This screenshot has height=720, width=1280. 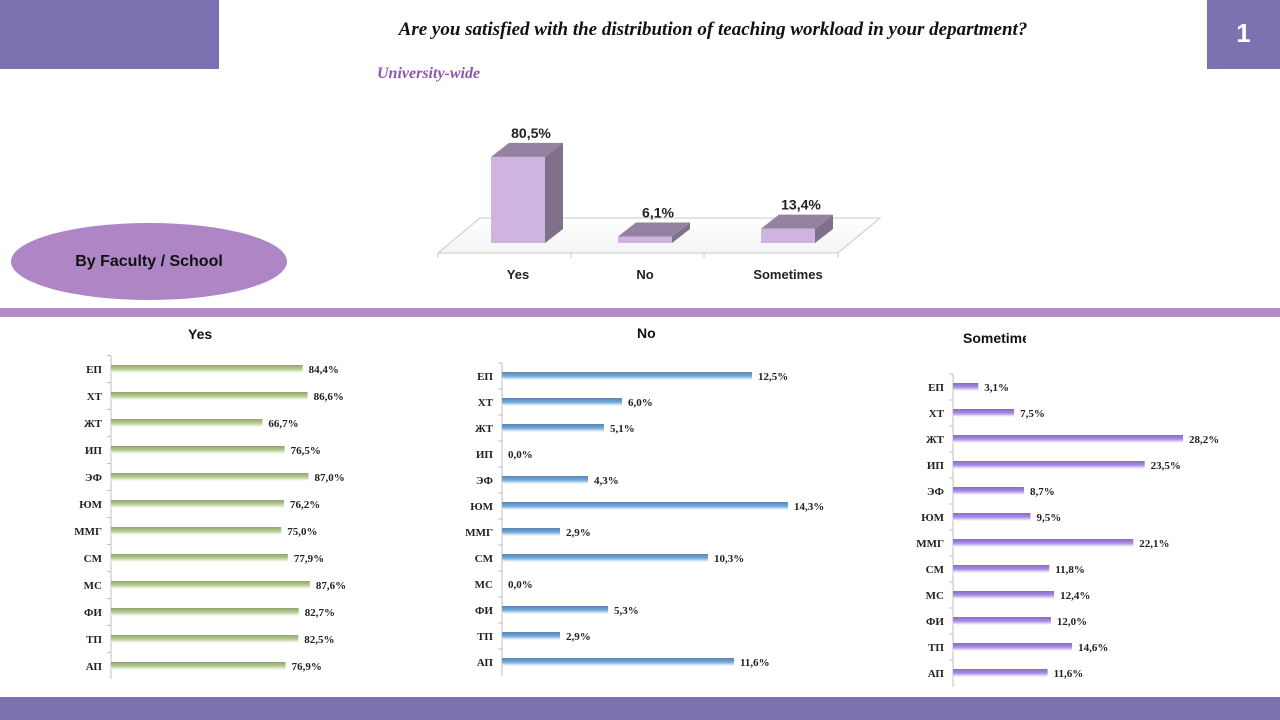 I want to click on data-label: 76,5%, so click(x=306, y=451).